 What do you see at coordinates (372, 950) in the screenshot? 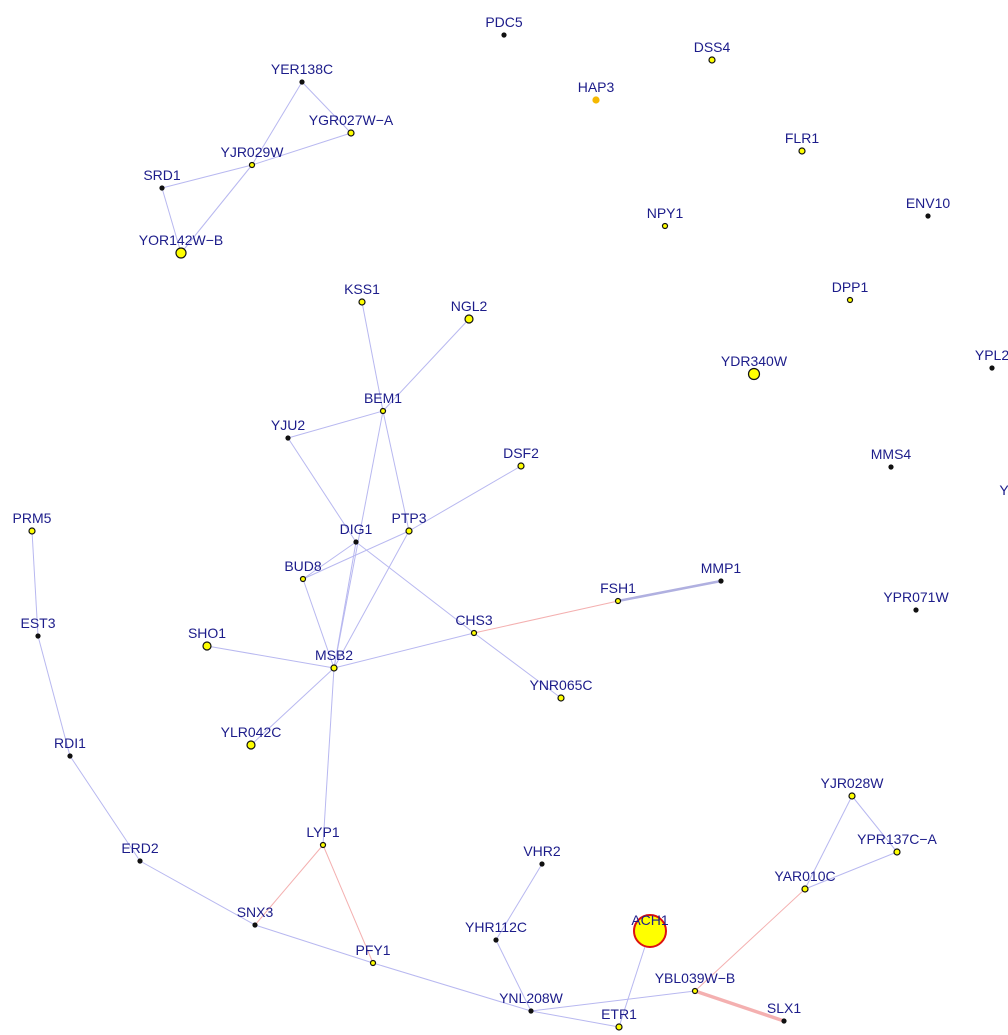
I see `node-label: PFY1` at bounding box center [372, 950].